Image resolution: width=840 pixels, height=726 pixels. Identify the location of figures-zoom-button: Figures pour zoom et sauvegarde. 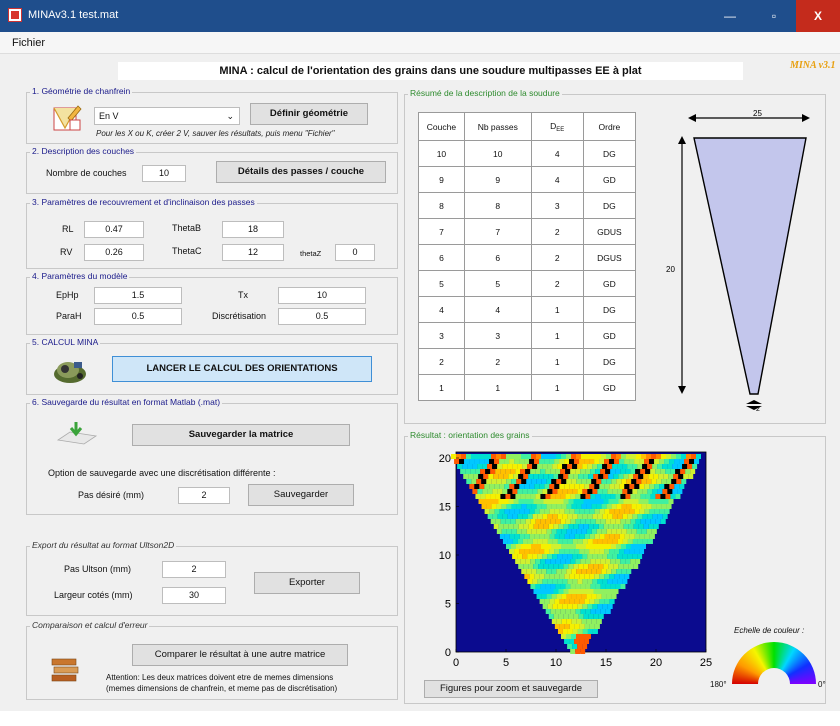
(511, 689).